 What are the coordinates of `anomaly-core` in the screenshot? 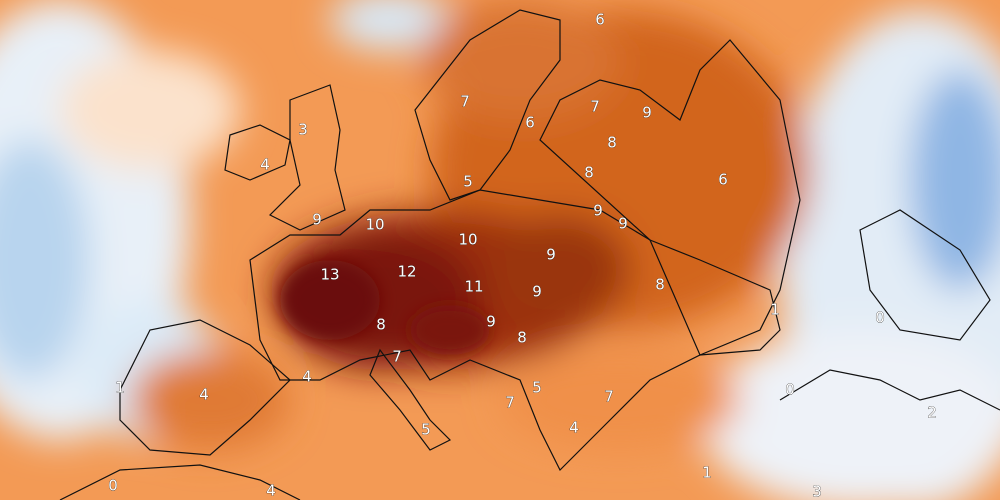 It's located at (385, 307).